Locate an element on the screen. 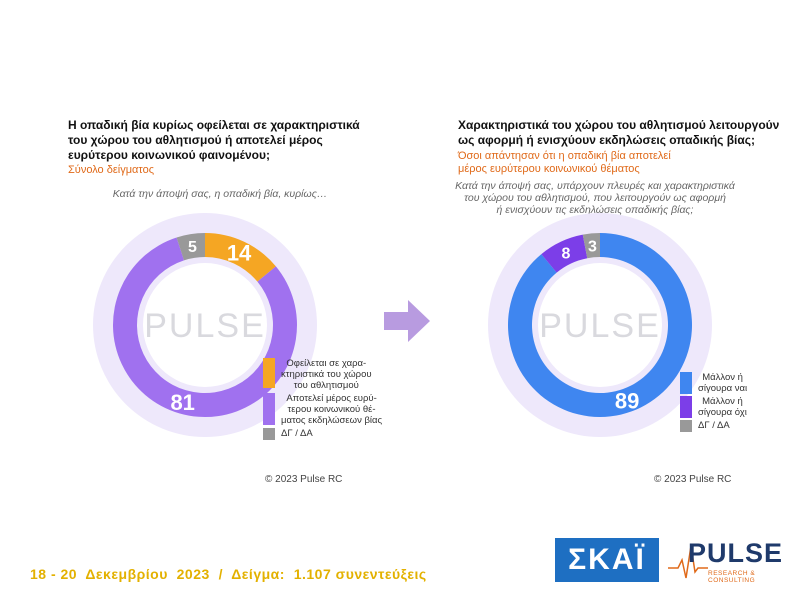 The width and height of the screenshot is (800, 596). slice-value-label: 5 is located at coordinates (192, 247).